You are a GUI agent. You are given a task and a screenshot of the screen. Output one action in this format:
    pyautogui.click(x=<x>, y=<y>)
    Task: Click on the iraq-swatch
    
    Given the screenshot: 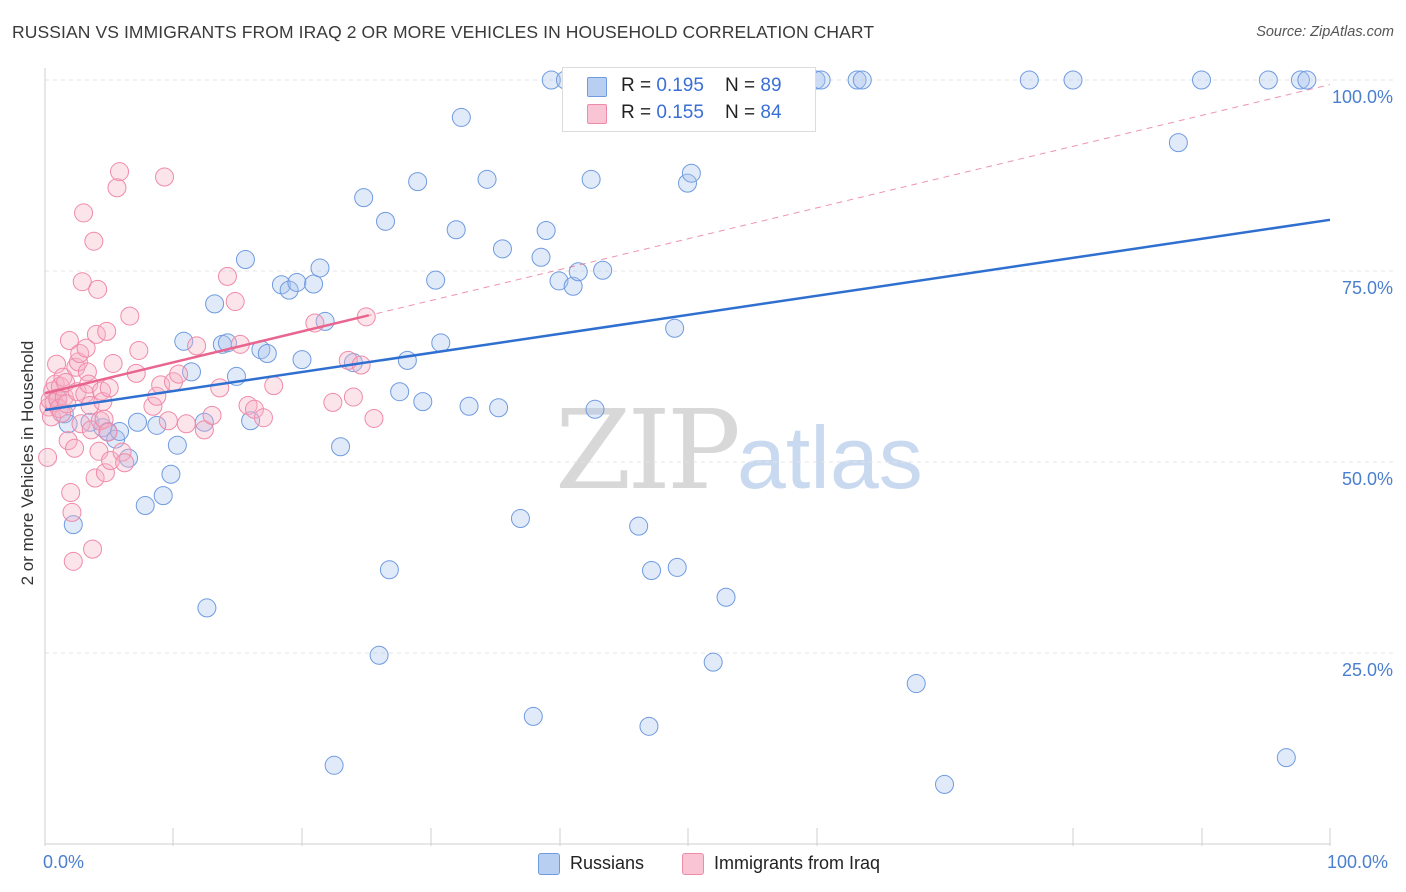 What is the action you would take?
    pyautogui.click(x=597, y=114)
    